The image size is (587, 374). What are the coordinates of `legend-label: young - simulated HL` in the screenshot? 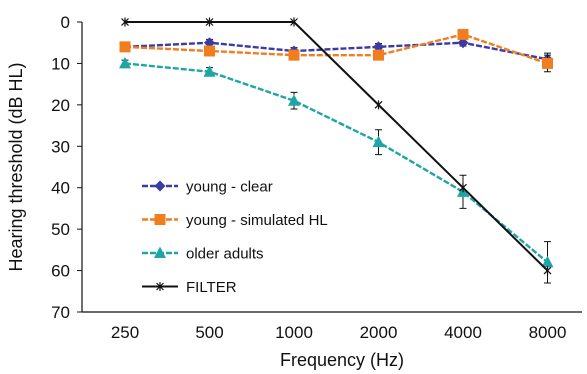 It's located at (257, 220).